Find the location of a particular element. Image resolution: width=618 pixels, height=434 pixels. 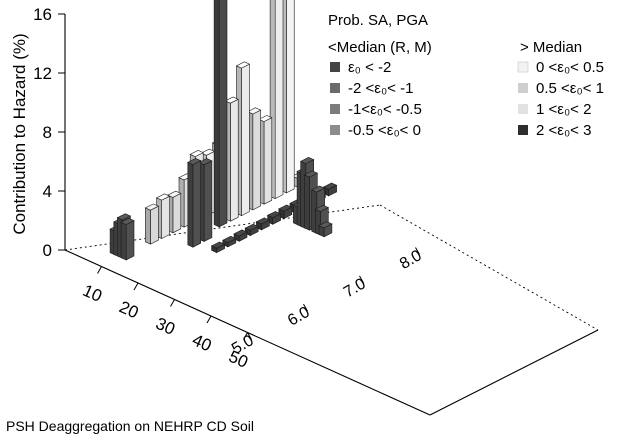

legend-left-header: <Median (R, M) is located at coordinates (380, 47).